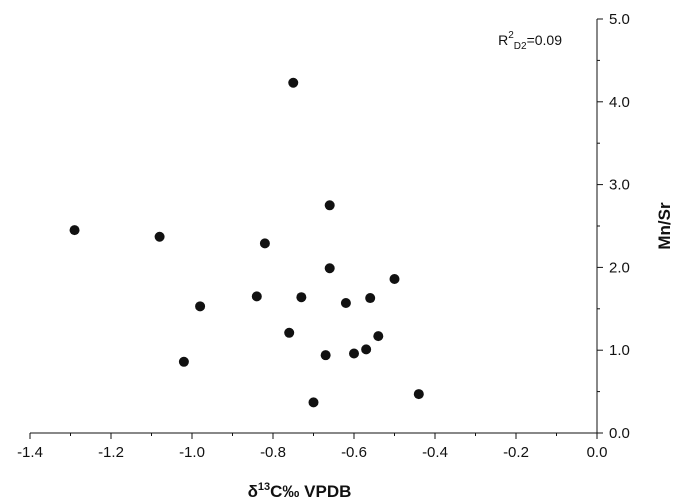  Describe the element at coordinates (264, 487) in the screenshot. I see `x-axis-title-sup: 13` at that location.